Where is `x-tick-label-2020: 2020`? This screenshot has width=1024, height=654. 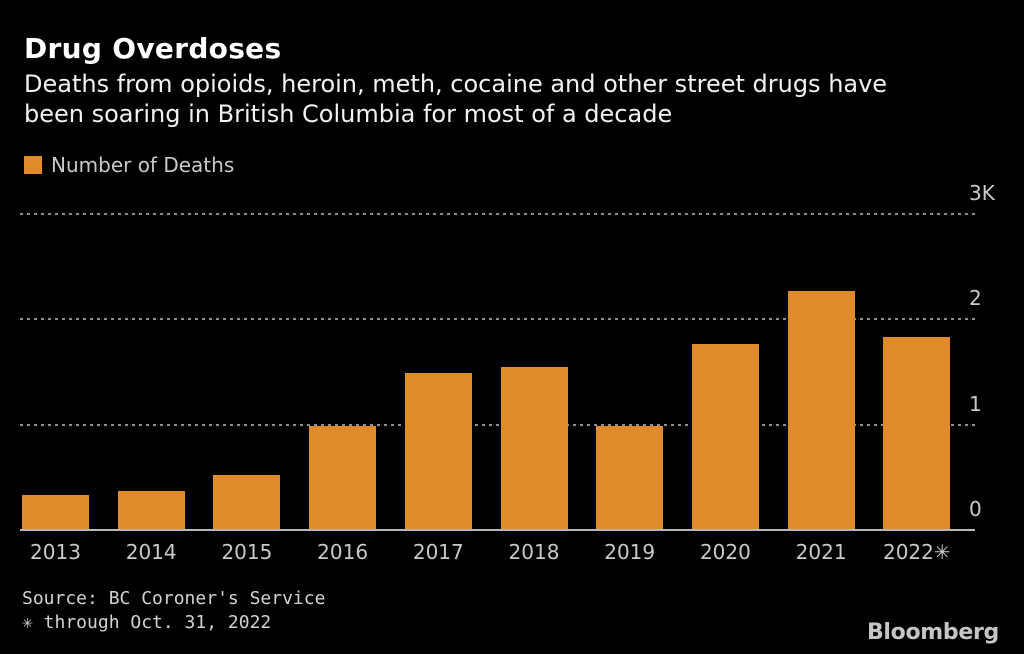
x-tick-label-2020: 2020 is located at coordinates (725, 552).